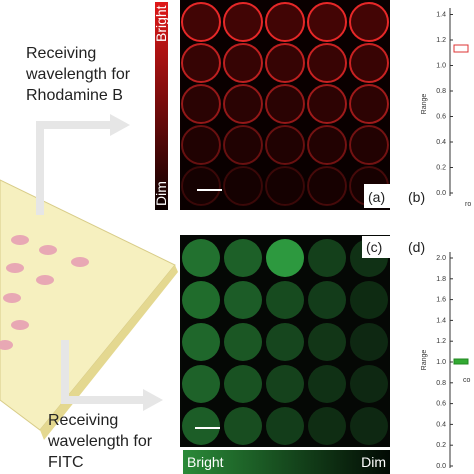 Image resolution: width=474 pixels, height=474 pixels. Describe the element at coordinates (44, 292) in the screenshot. I see `plate-wells` at that location.